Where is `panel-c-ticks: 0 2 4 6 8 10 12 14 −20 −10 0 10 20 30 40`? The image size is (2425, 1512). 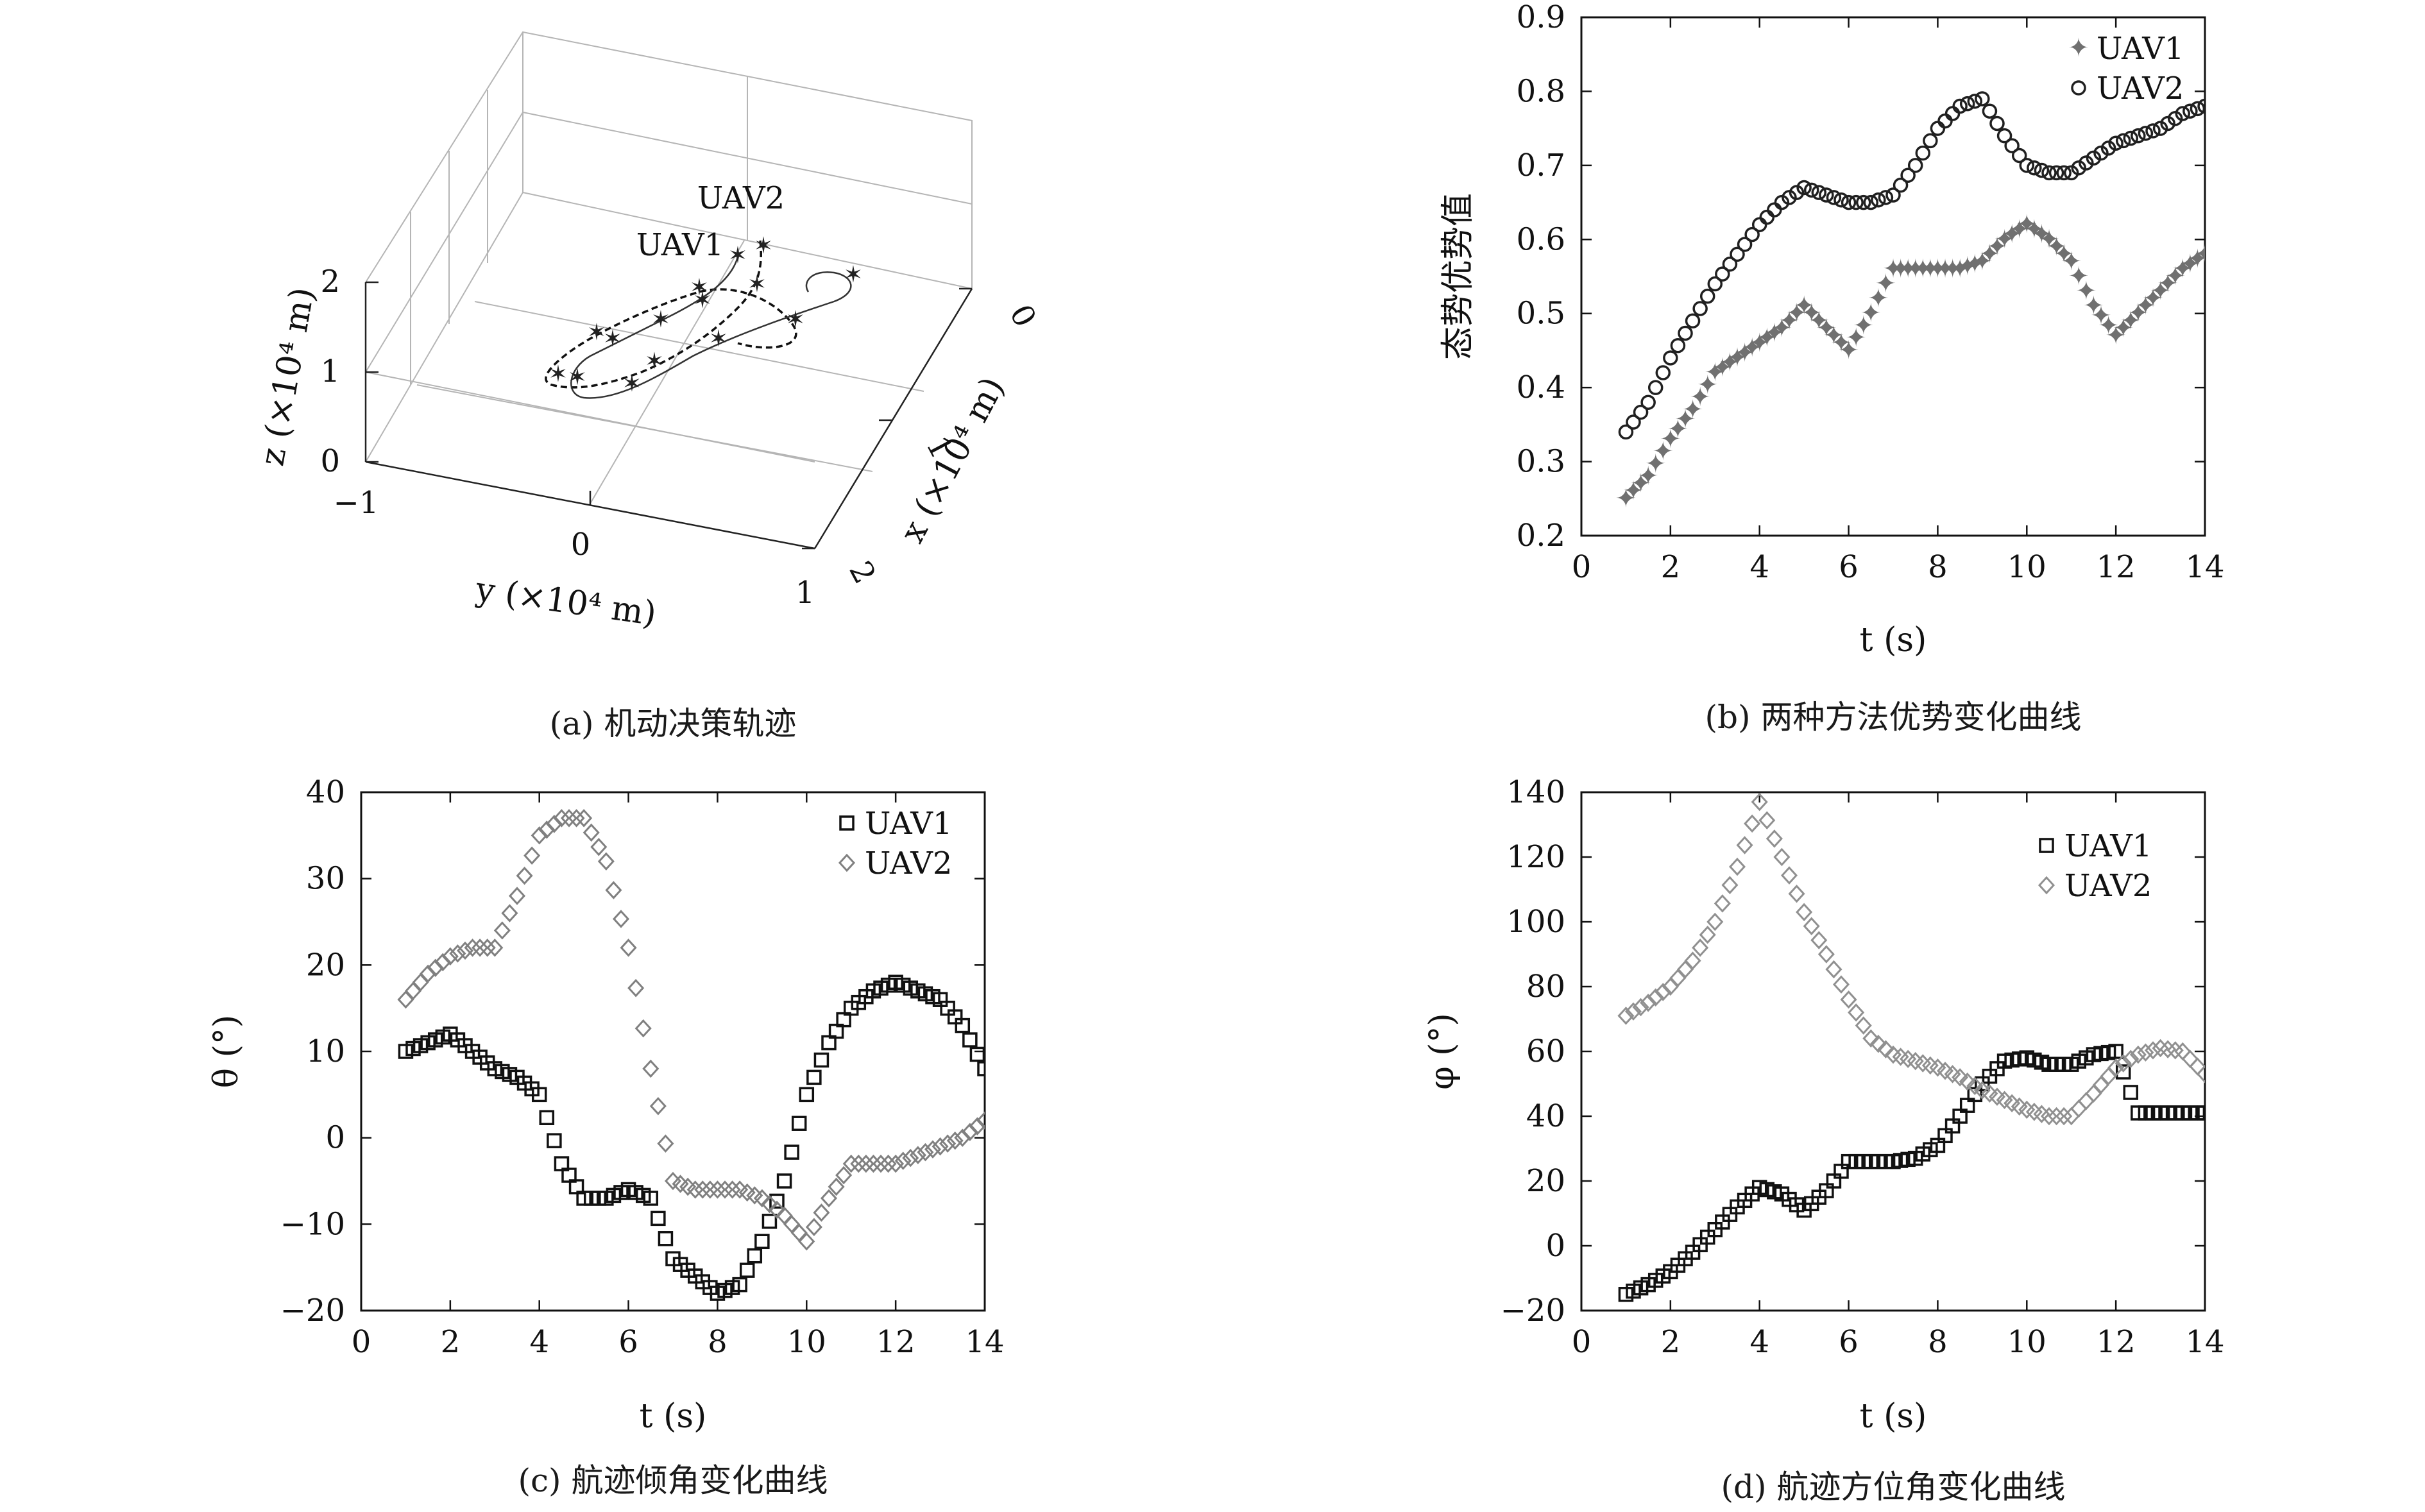
panel-c-ticks: 0 2 4 6 8 10 12 14 −20 −10 0 10 20 30 40 is located at coordinates (642, 1067).